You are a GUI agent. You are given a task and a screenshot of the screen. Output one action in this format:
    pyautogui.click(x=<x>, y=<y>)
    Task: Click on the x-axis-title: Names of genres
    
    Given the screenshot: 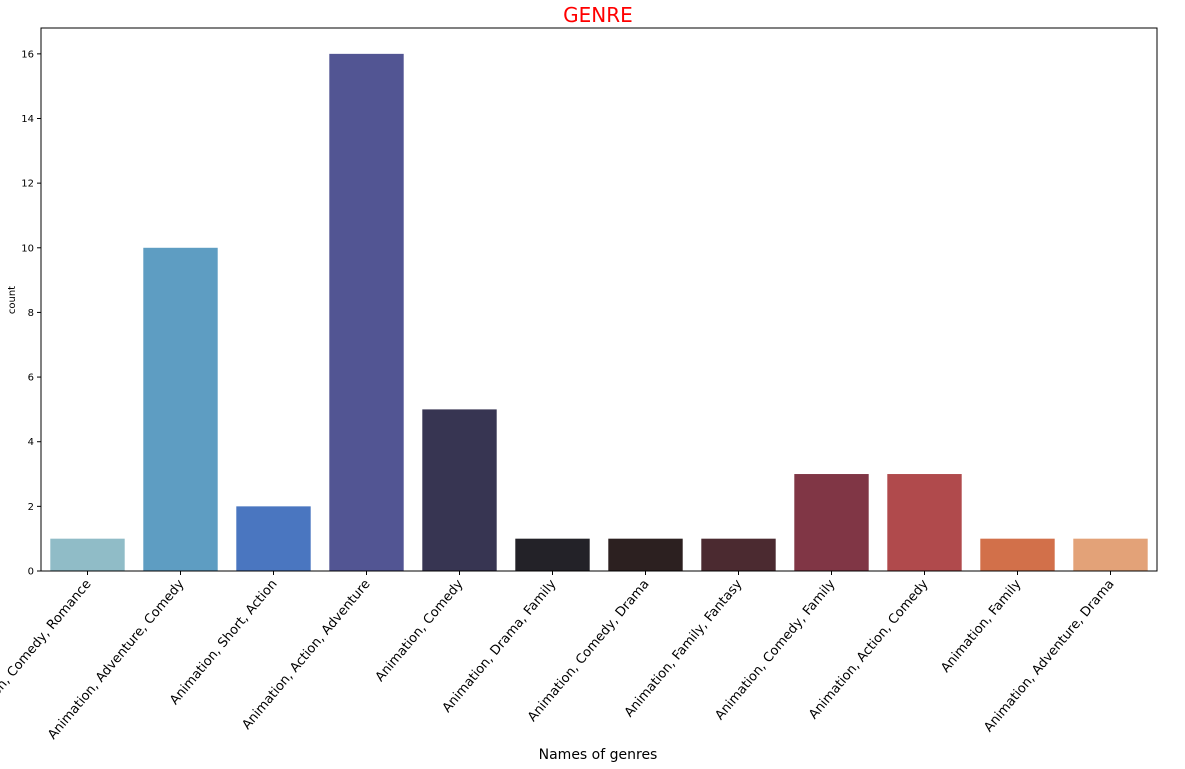 What is the action you would take?
    pyautogui.click(x=598, y=755)
    